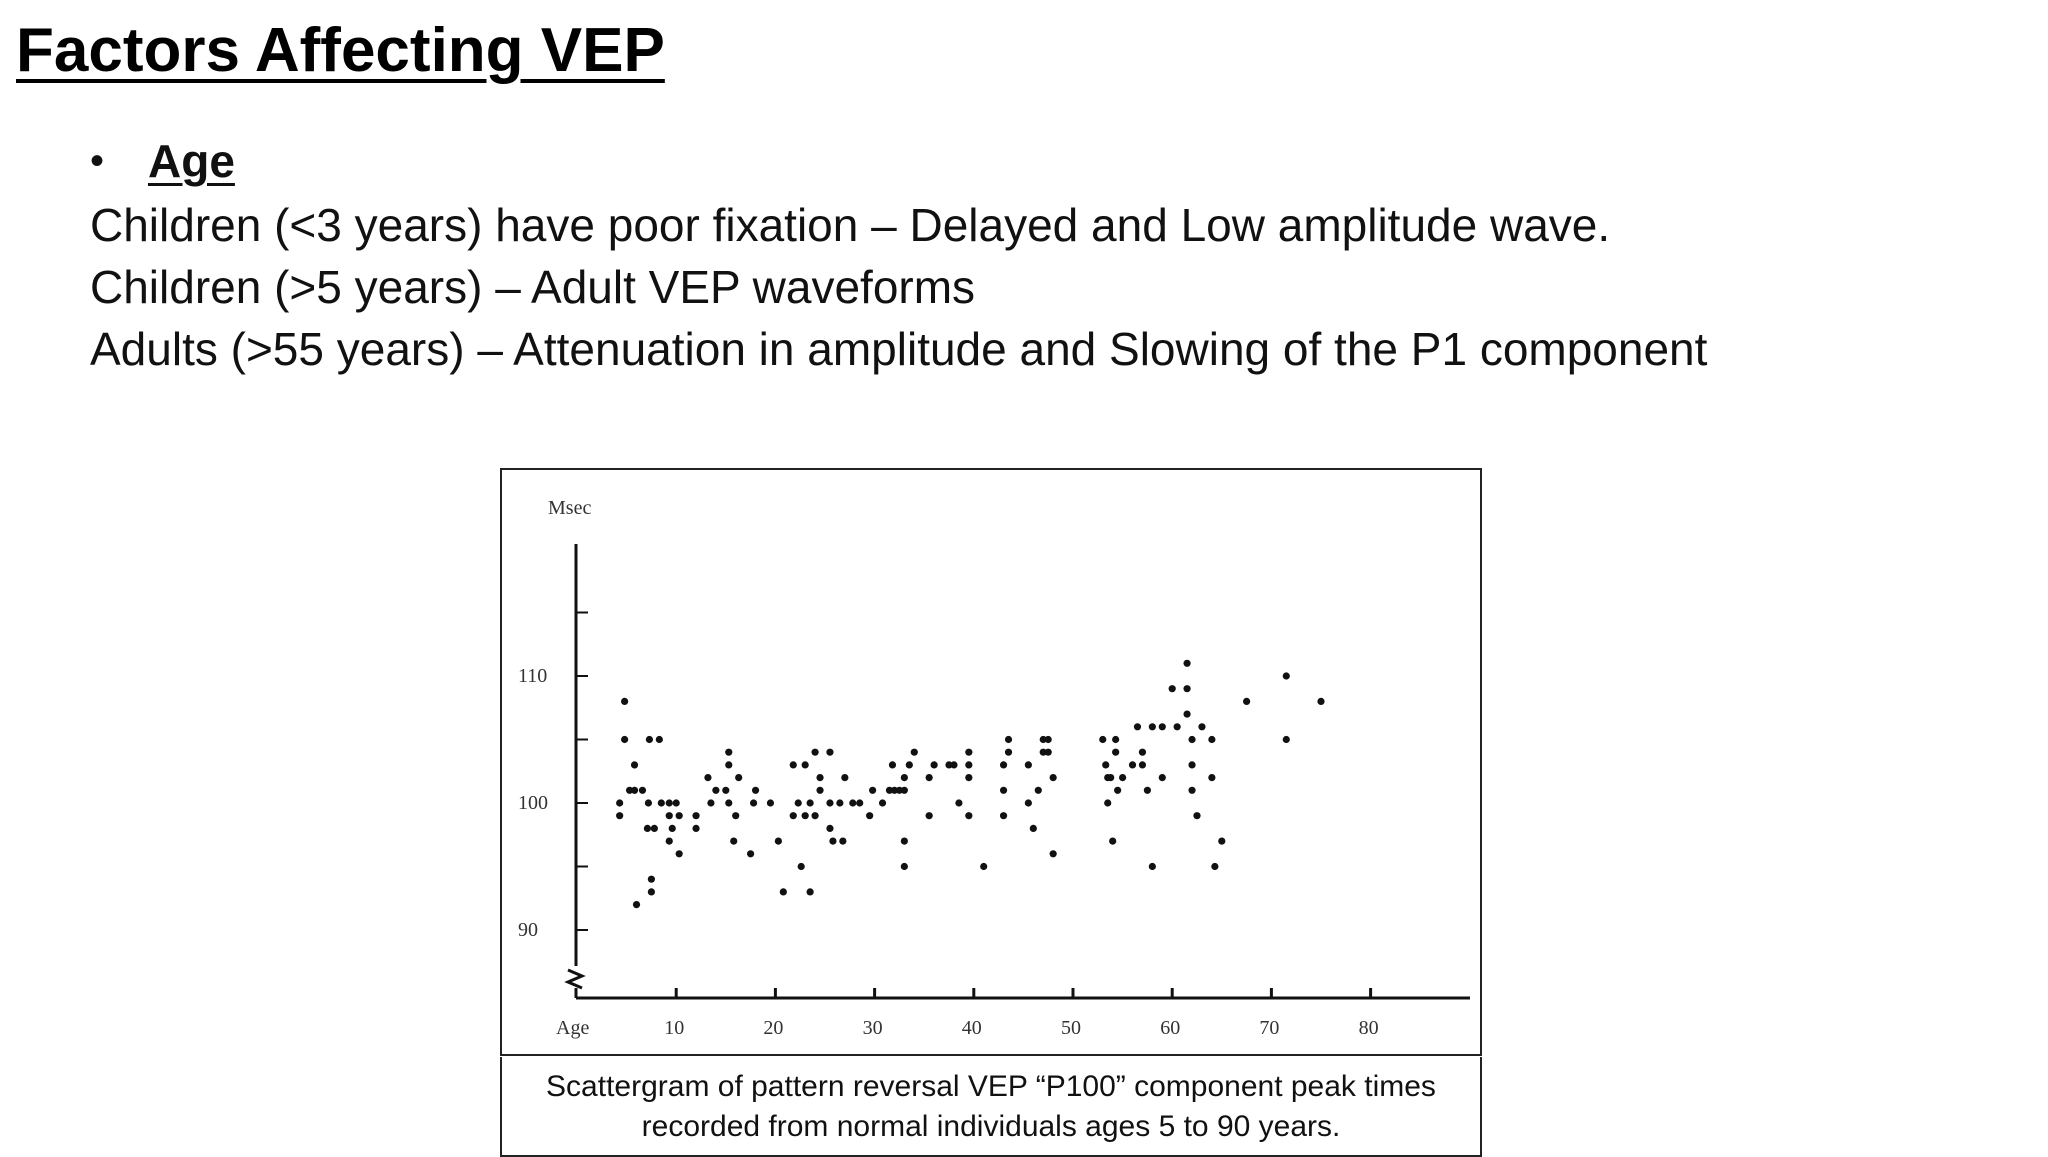 The width and height of the screenshot is (2048, 1157). What do you see at coordinates (1071, 1028) in the screenshot?
I see `x-tick-label: 50` at bounding box center [1071, 1028].